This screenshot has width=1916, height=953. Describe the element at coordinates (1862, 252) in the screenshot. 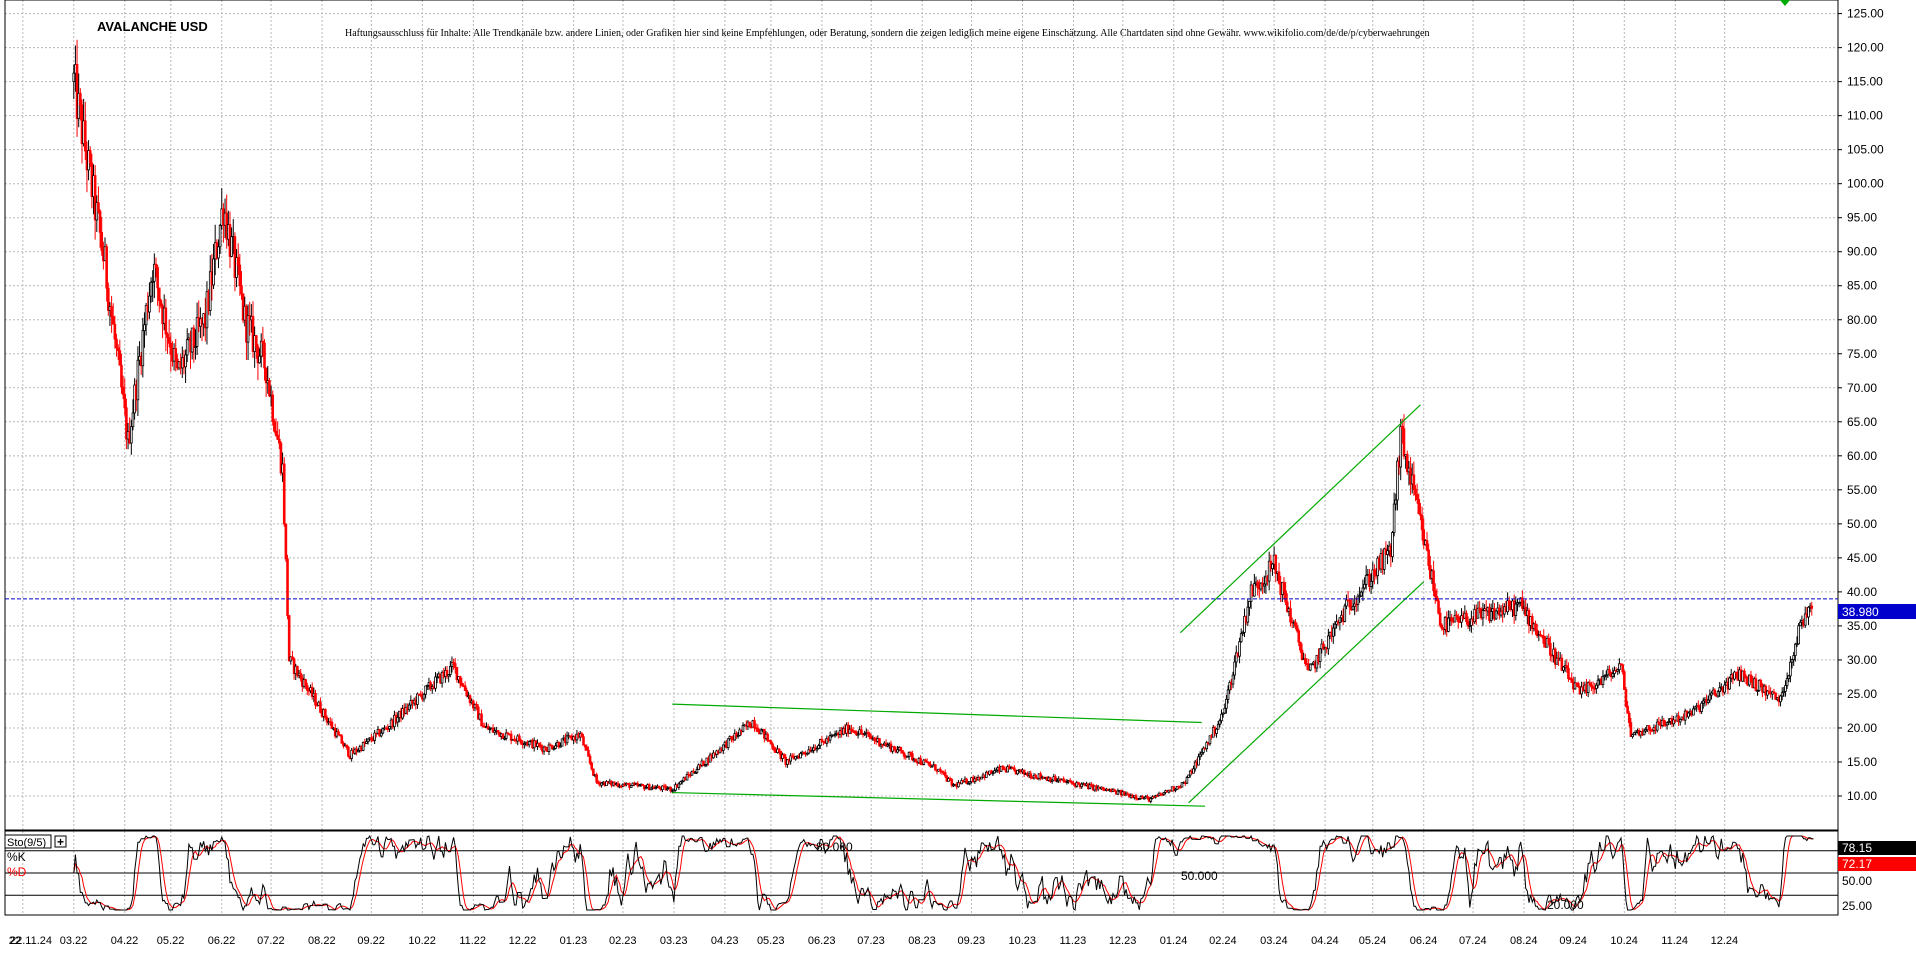

I see `y-tick-label: 90.00` at that location.